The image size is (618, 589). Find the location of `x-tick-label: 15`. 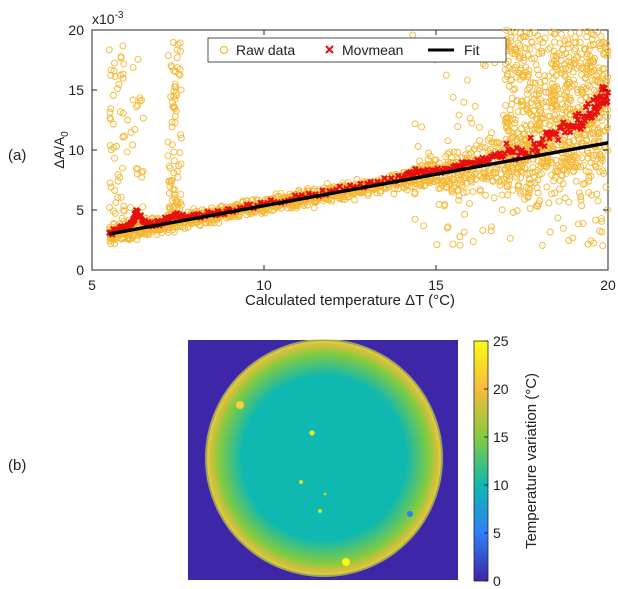

x-tick-label: 15 is located at coordinates (436, 285).